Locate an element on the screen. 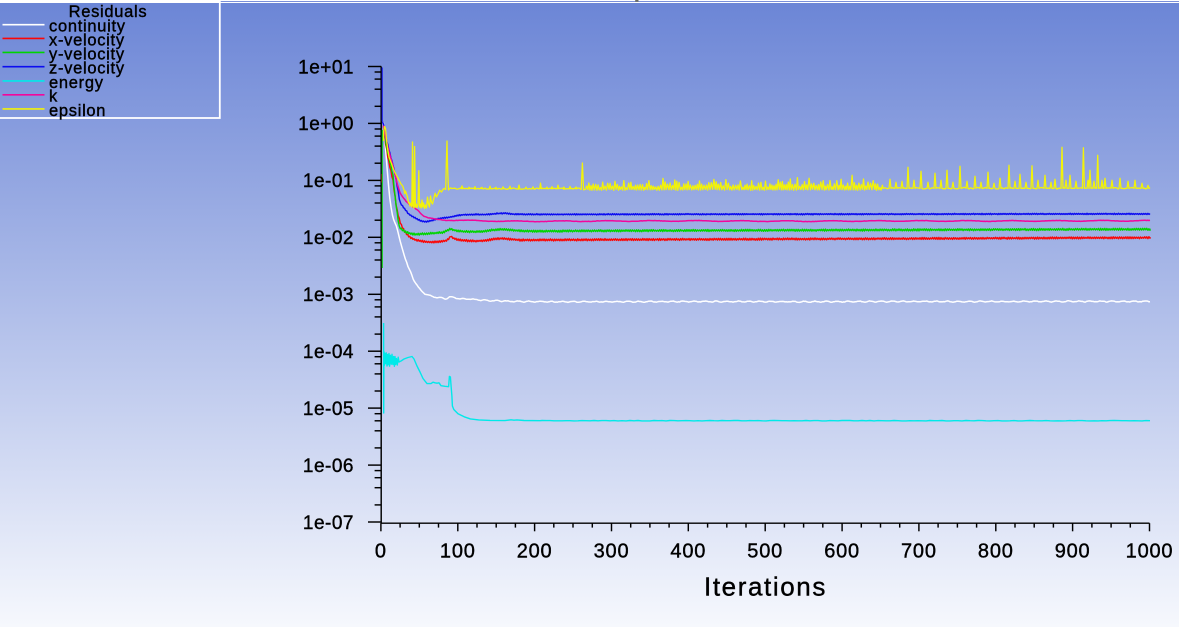 The height and width of the screenshot is (627, 1179). svg-text: 1e-06 is located at coordinates (328, 466).